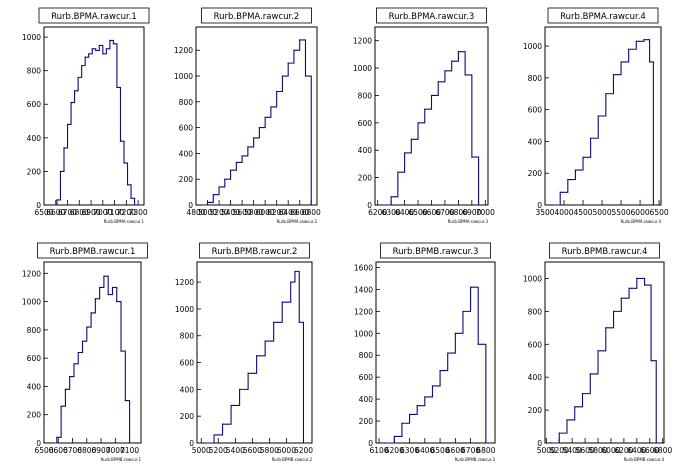 The image size is (696, 472). What do you see at coordinates (253, 212) in the screenshot?
I see `x-tick-label: 5800` at bounding box center [253, 212].